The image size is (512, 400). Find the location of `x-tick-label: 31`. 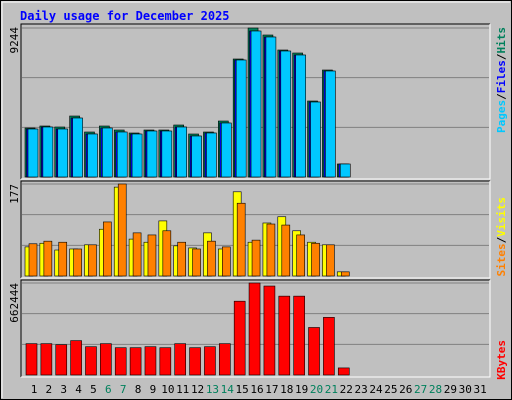

x-tick-label: 31 is located at coordinates (479, 389).